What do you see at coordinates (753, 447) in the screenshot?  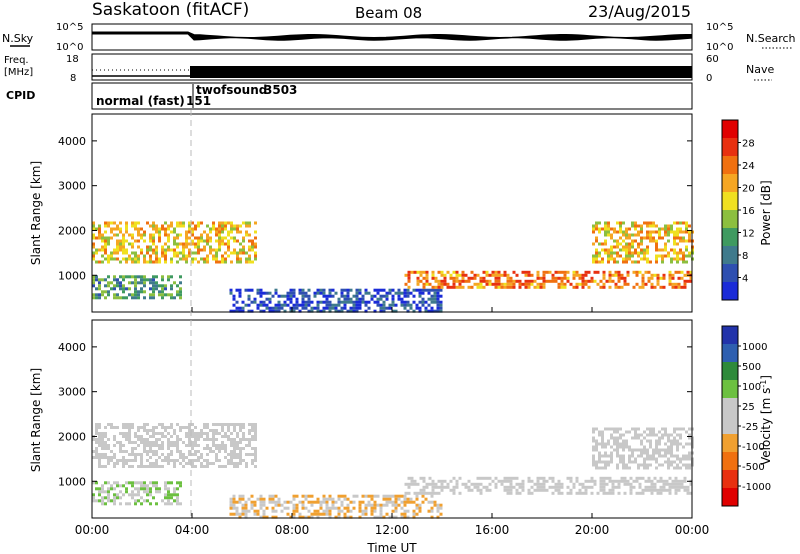 I see `colorbar-tick-label: -100` at bounding box center [753, 447].